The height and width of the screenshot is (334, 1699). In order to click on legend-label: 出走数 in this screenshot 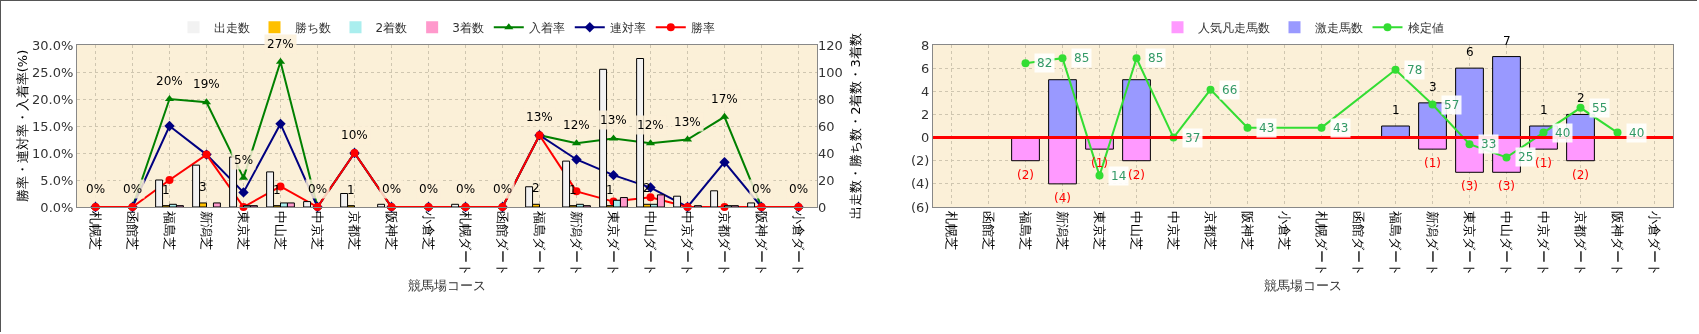, I will do `click(231, 27)`.